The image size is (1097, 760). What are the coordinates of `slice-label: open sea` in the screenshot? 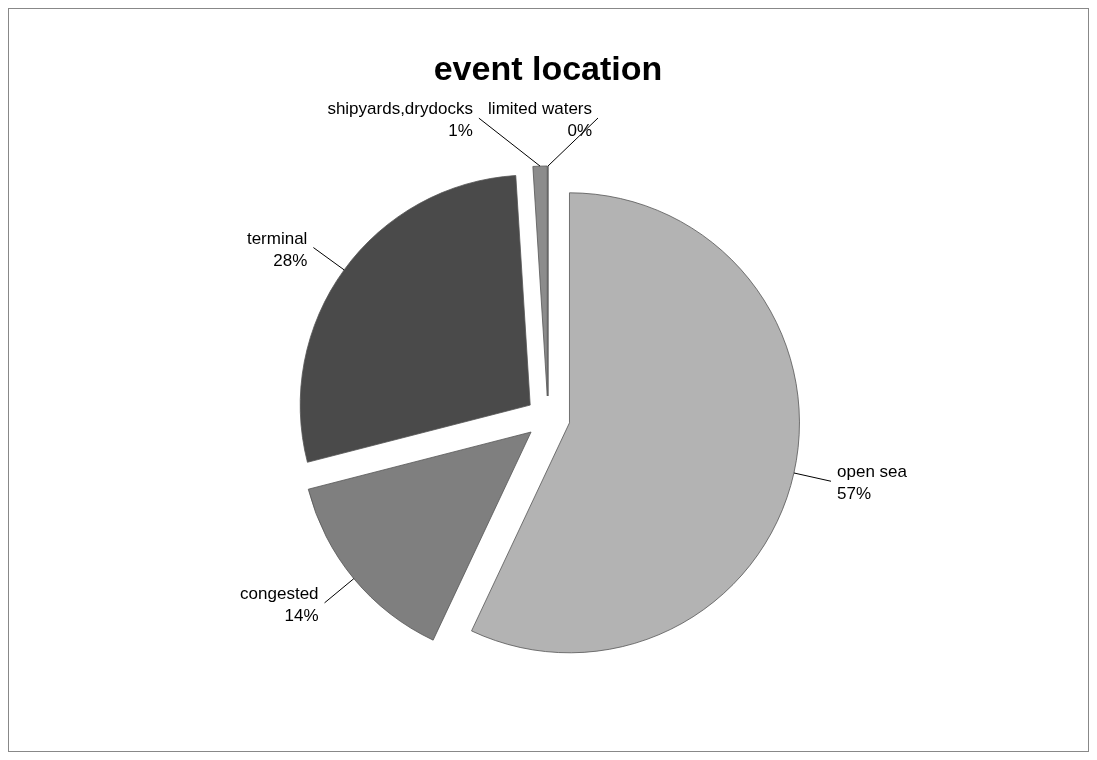 It's located at (872, 472).